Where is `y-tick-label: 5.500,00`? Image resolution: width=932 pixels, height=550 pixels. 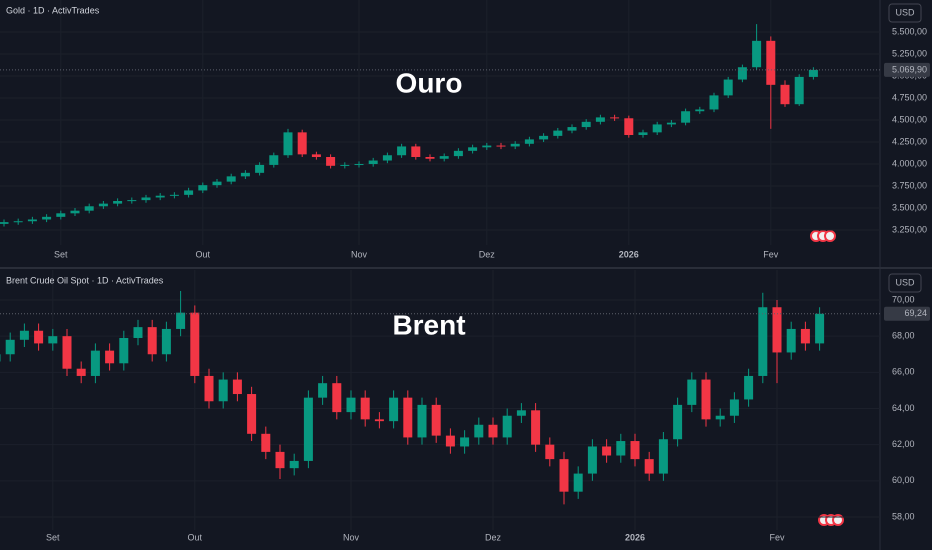 y-tick-label: 5.500,00 is located at coordinates (909, 31).